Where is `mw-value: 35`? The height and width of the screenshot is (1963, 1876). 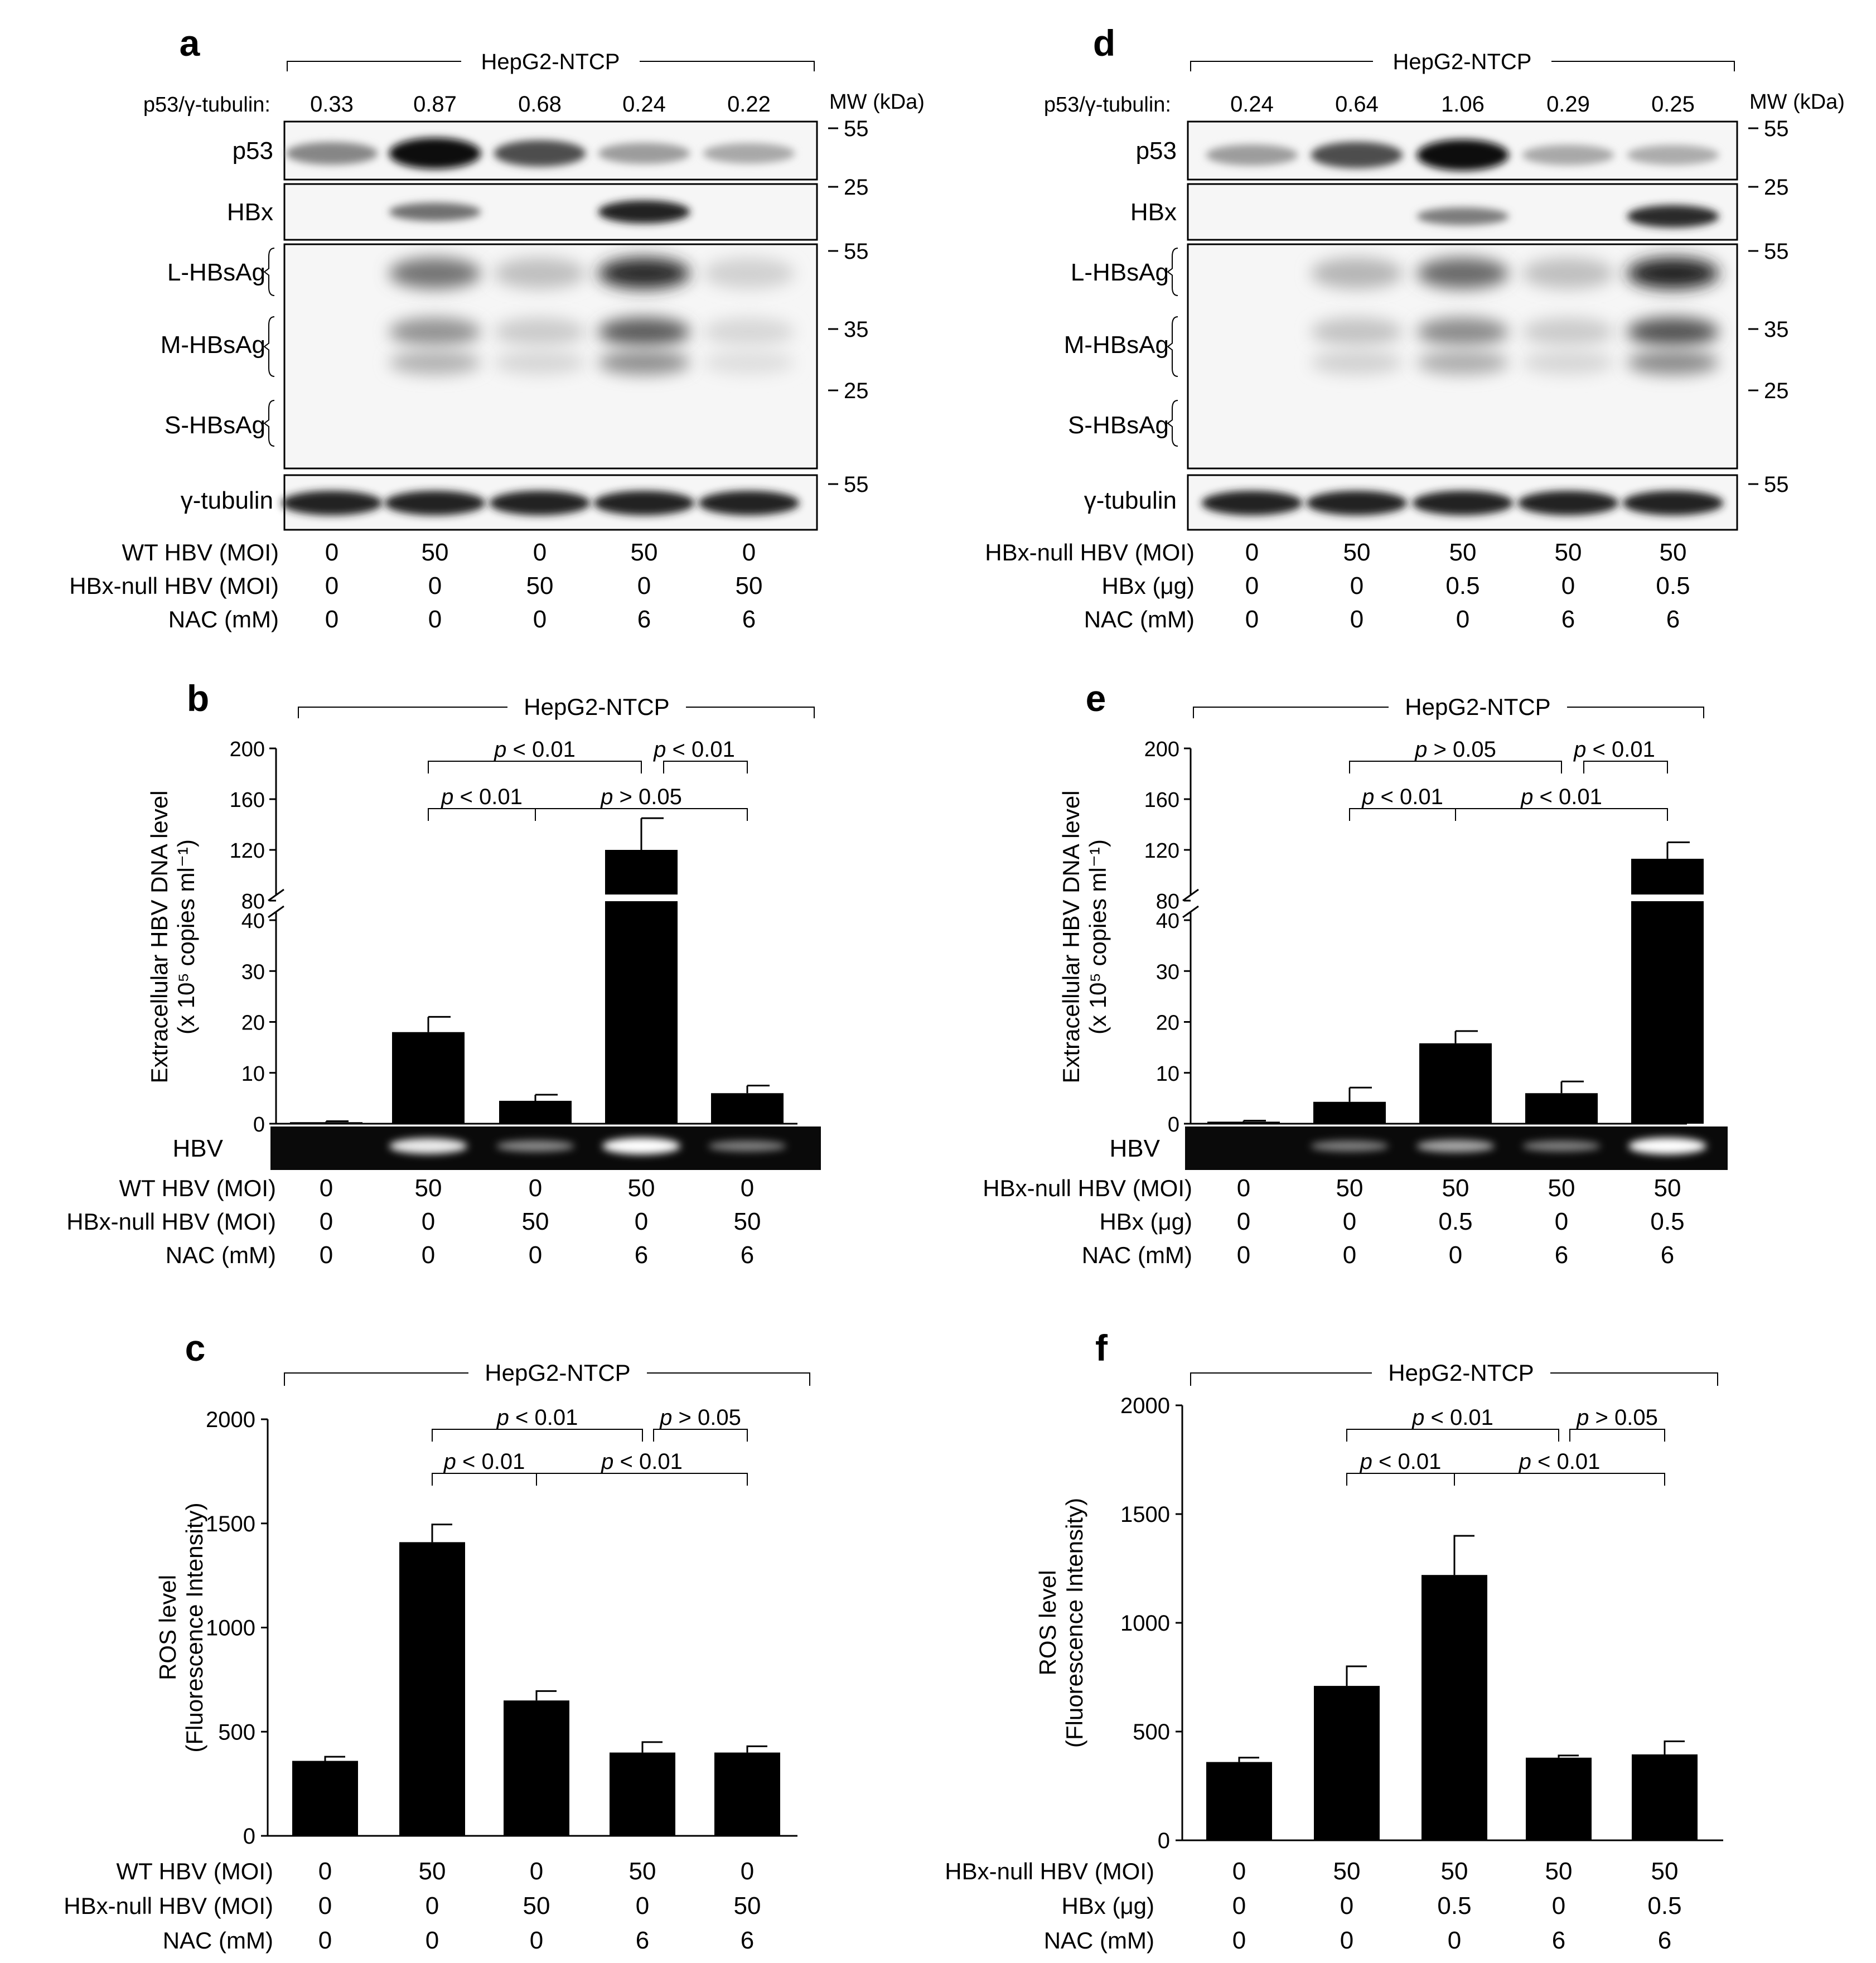 mw-value: 35 is located at coordinates (856, 329).